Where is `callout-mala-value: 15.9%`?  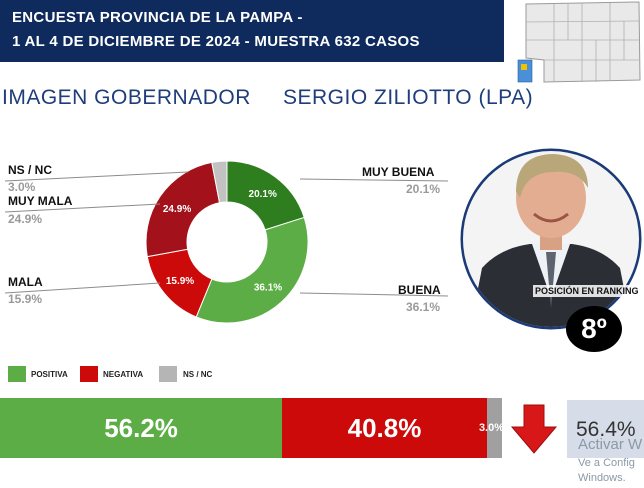 callout-mala-value: 15.9% is located at coordinates (25, 299).